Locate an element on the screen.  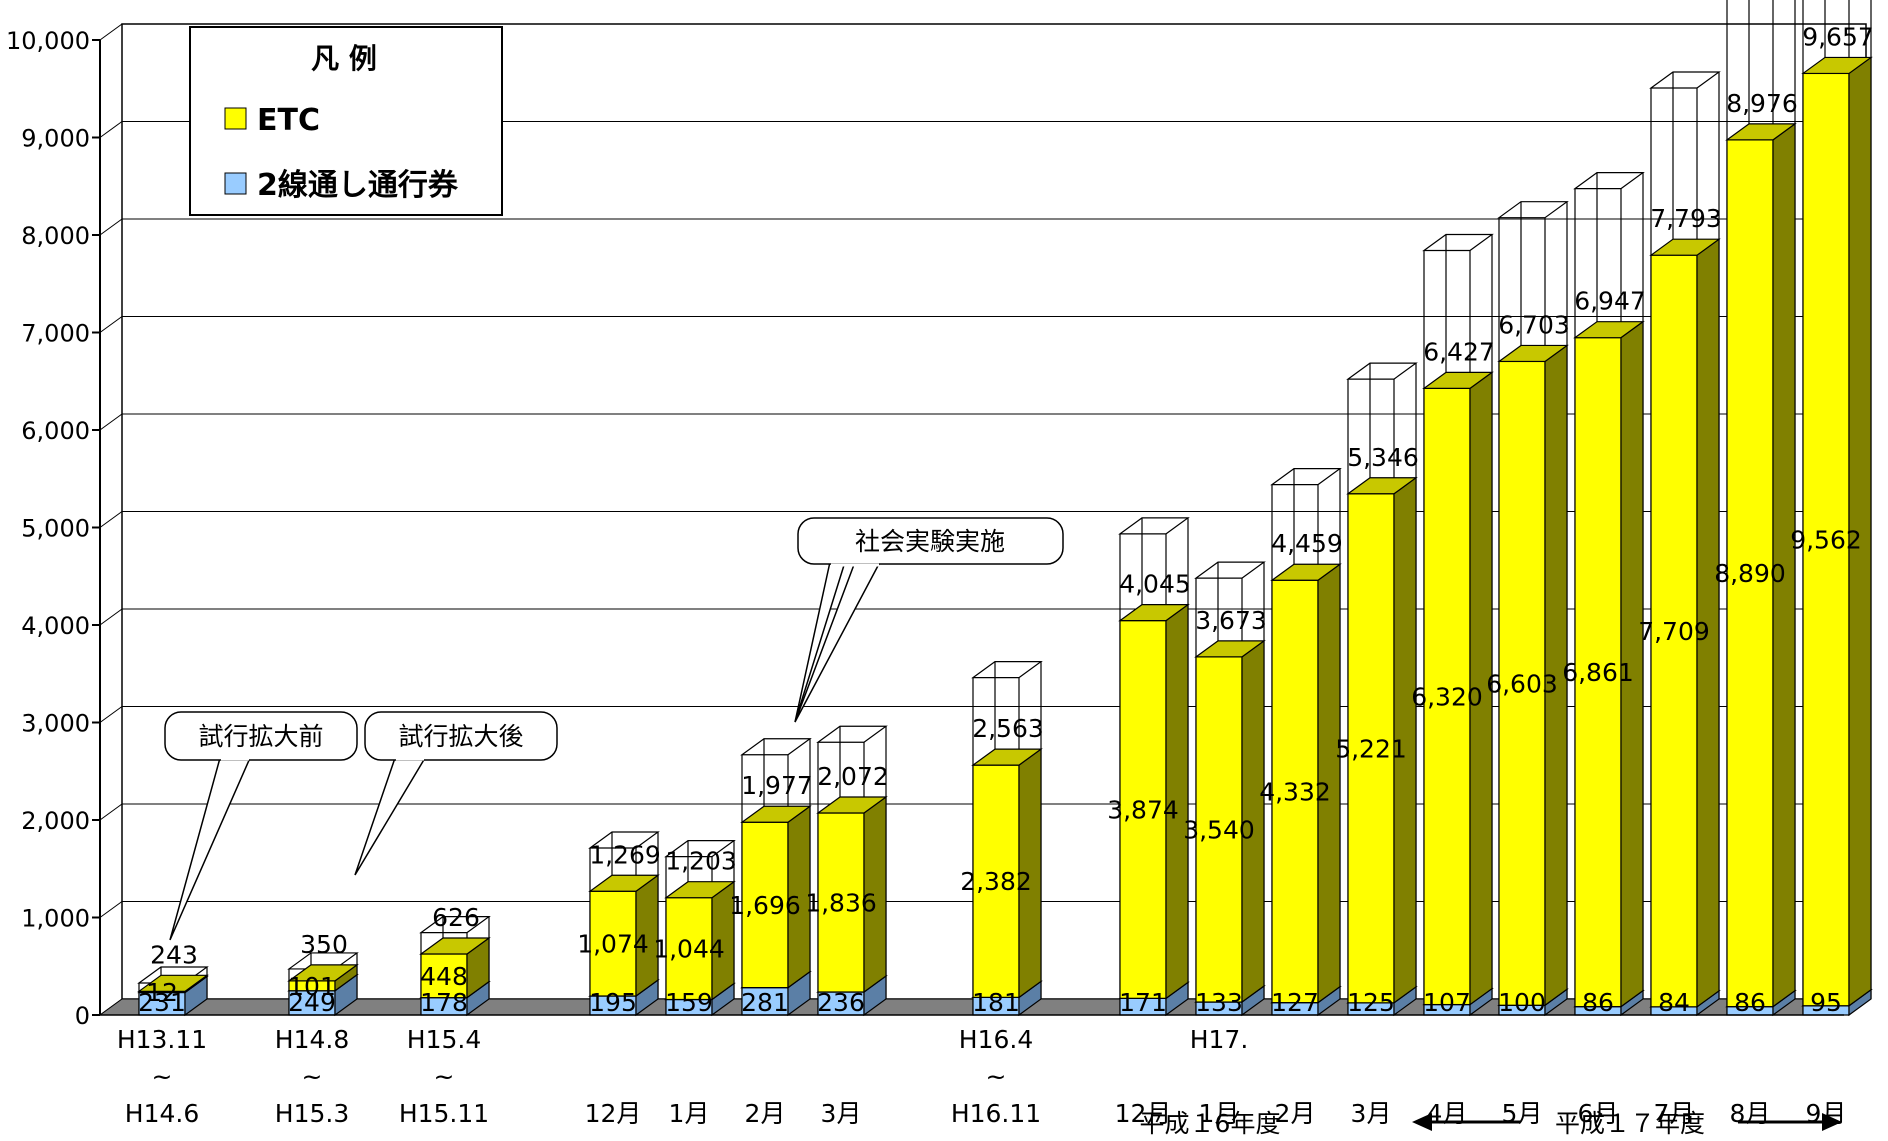
value-label-etc: 7,709 is located at coordinates (1674, 631).